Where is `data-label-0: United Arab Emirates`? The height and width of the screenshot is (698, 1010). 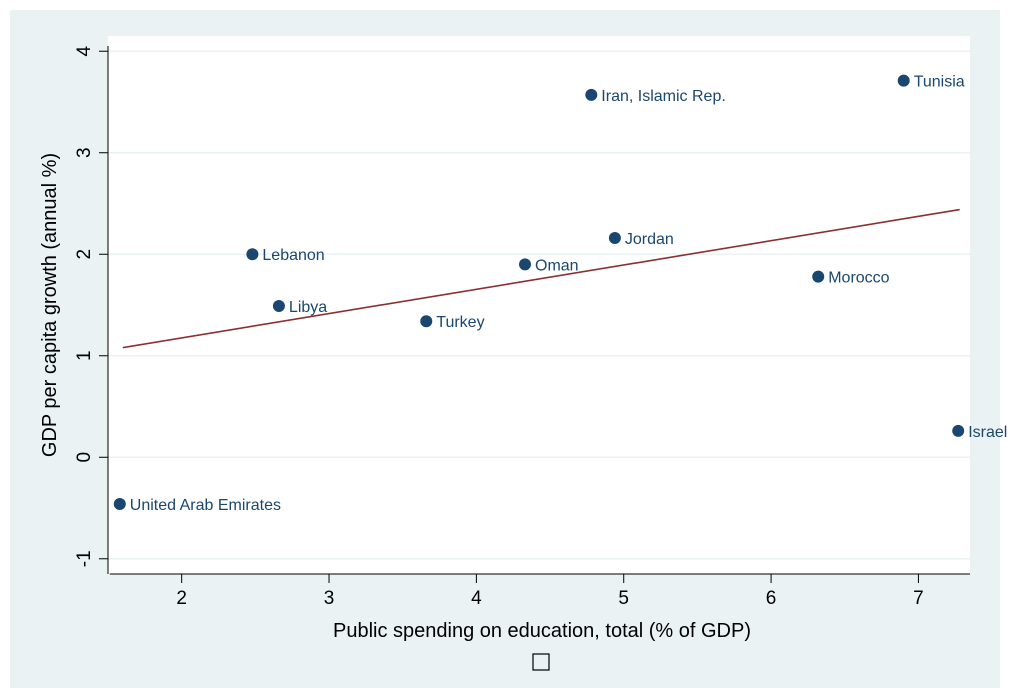
data-label-0: United Arab Emirates is located at coordinates (205, 505).